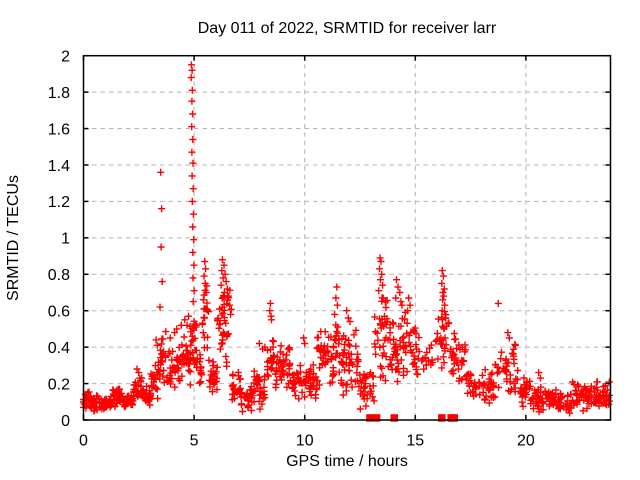  What do you see at coordinates (59, 275) in the screenshot?
I see `y-tick-label: 0.8` at bounding box center [59, 275].